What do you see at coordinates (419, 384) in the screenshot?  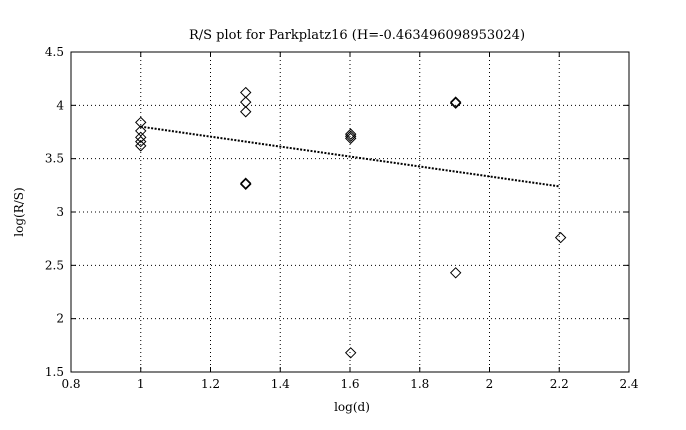 I see `x-tick-label: 1.8` at bounding box center [419, 384].